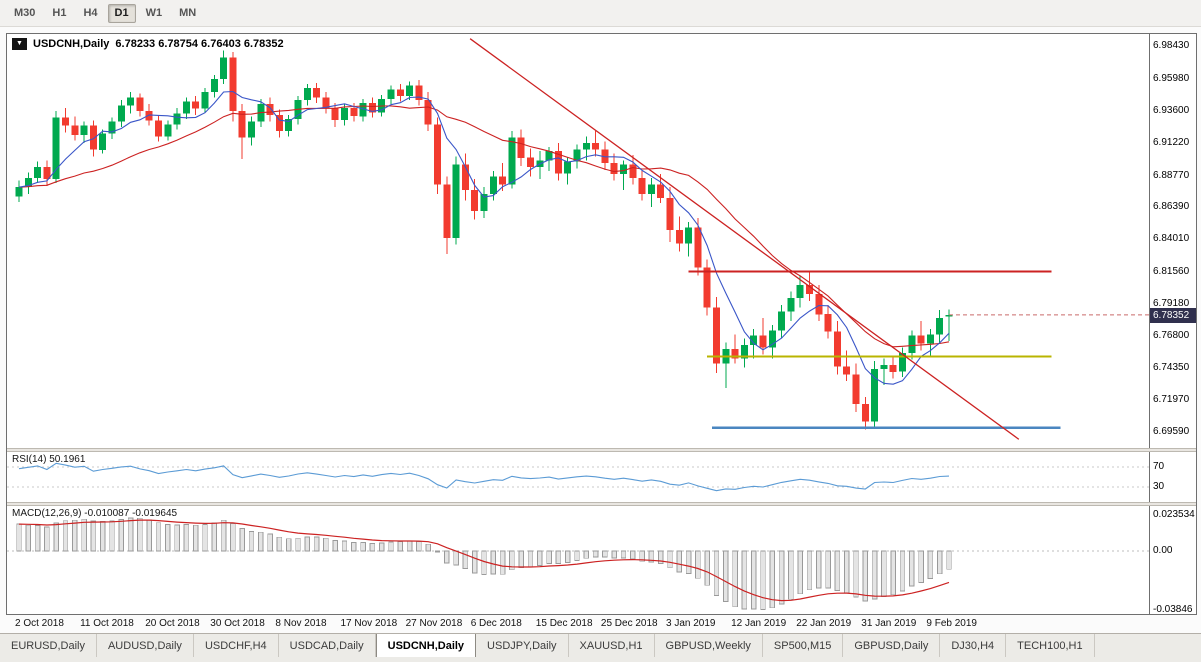  Describe the element at coordinates (107, 623) in the screenshot. I see `time-axis-label: 11 Oct 2018` at that location.